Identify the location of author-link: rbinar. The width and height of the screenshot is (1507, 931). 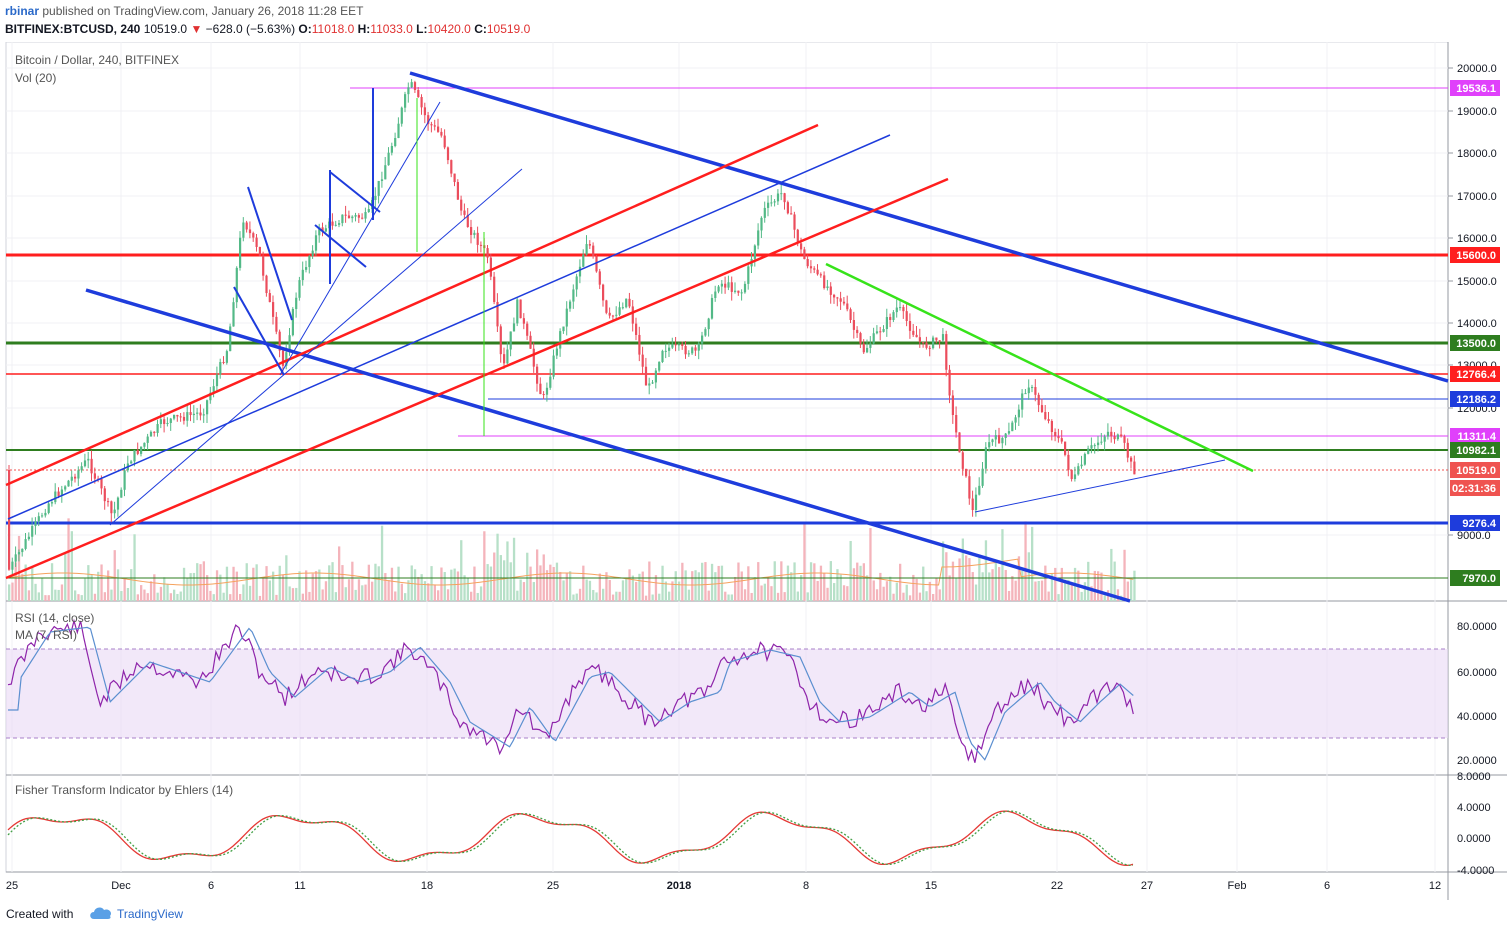
(22, 11).